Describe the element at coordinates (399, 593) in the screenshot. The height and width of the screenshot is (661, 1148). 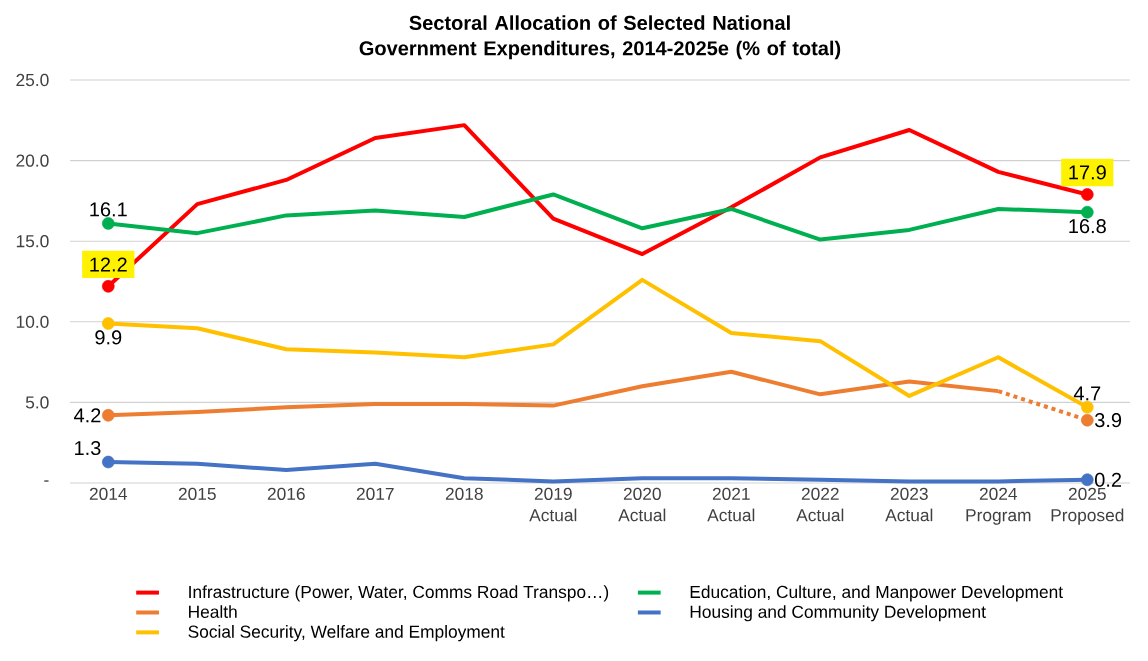
I see `legend-label: Infrastructure (Power, Water, Comms Road Transpo…)` at that location.